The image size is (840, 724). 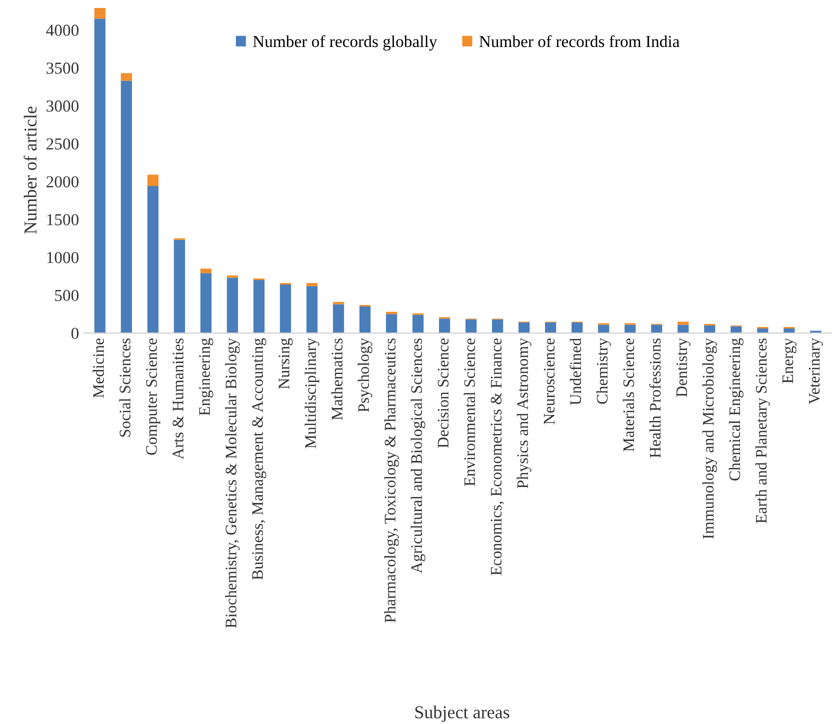 What do you see at coordinates (98, 368) in the screenshot?
I see `x-tick-label: Medicine` at bounding box center [98, 368].